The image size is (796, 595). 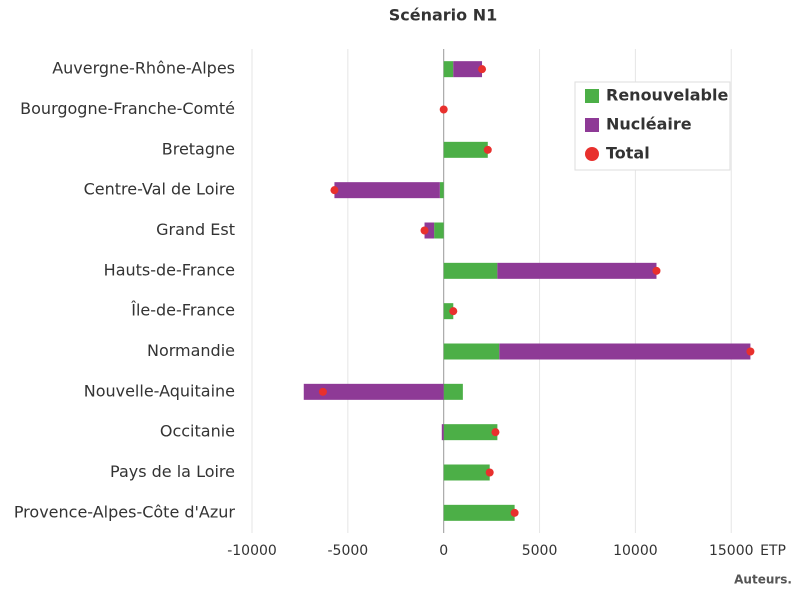 What do you see at coordinates (731, 551) in the screenshot?
I see `x-tick-label: 15000` at bounding box center [731, 551].